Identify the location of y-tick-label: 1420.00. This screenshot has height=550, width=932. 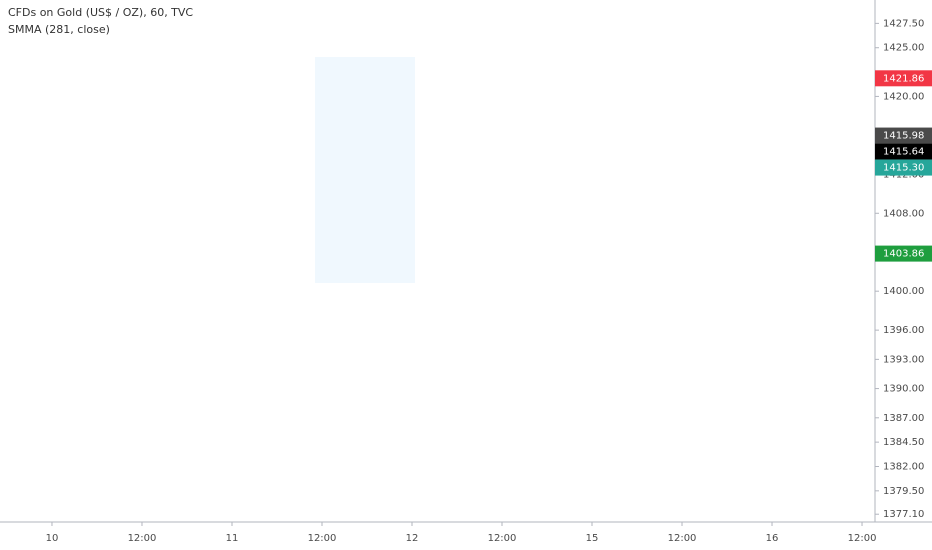
(903, 96).